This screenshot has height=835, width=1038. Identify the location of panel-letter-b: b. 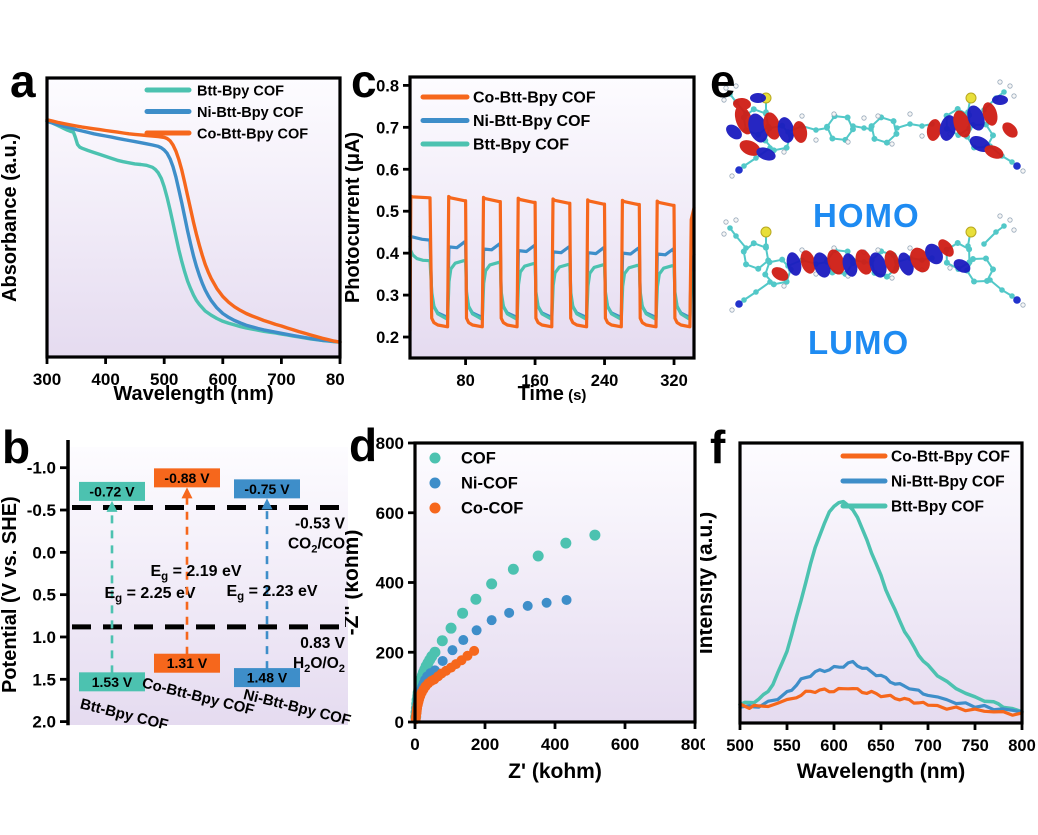
(16, 447).